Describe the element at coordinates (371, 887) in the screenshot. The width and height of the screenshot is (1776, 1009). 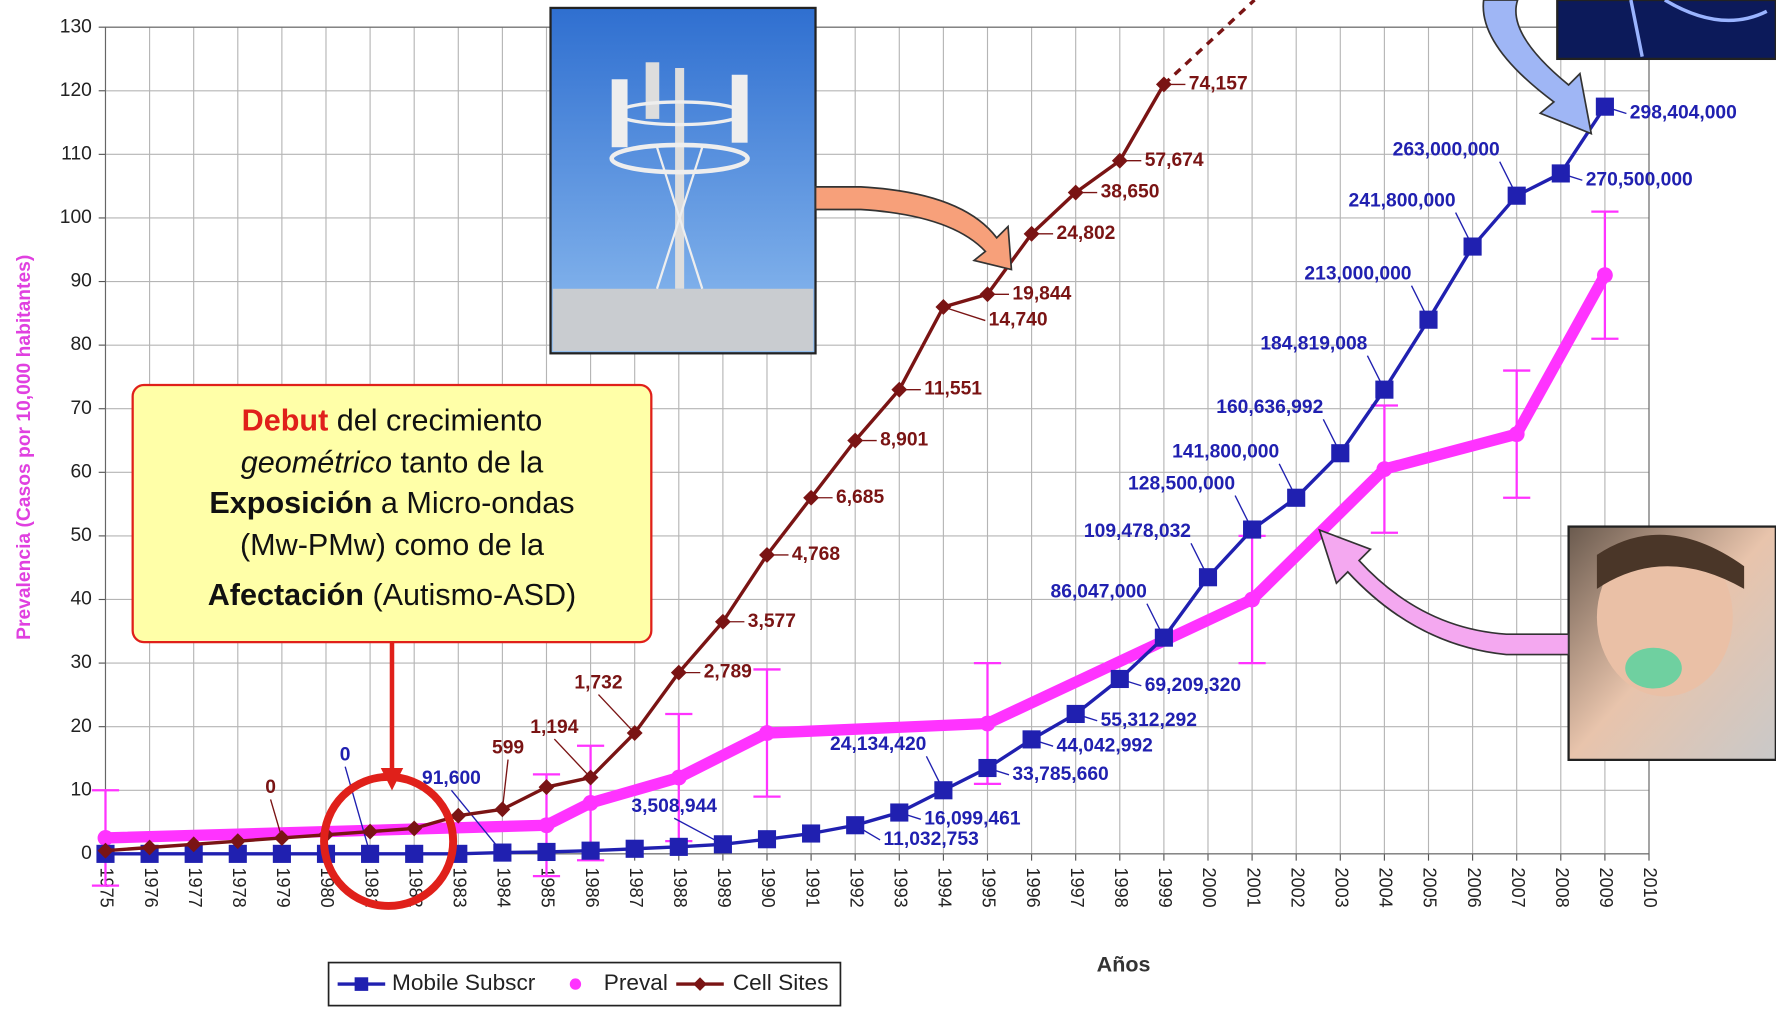
I see `x-tick-label: 1981` at that location.